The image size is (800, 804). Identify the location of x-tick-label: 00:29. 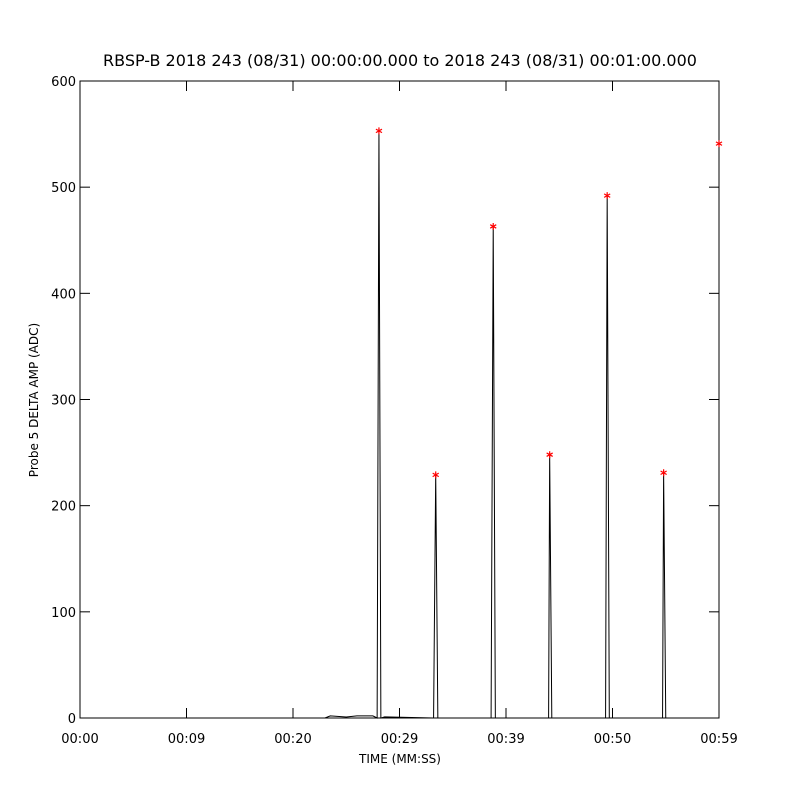
(399, 739).